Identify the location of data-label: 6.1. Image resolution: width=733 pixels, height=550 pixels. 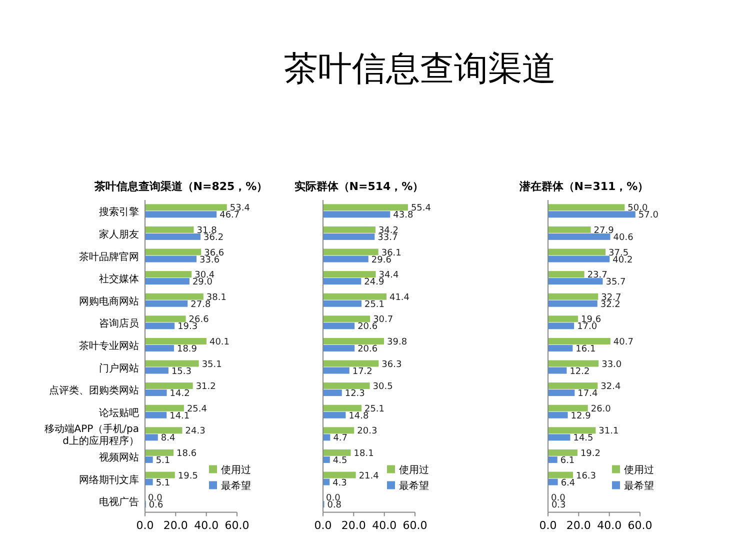
(567, 461).